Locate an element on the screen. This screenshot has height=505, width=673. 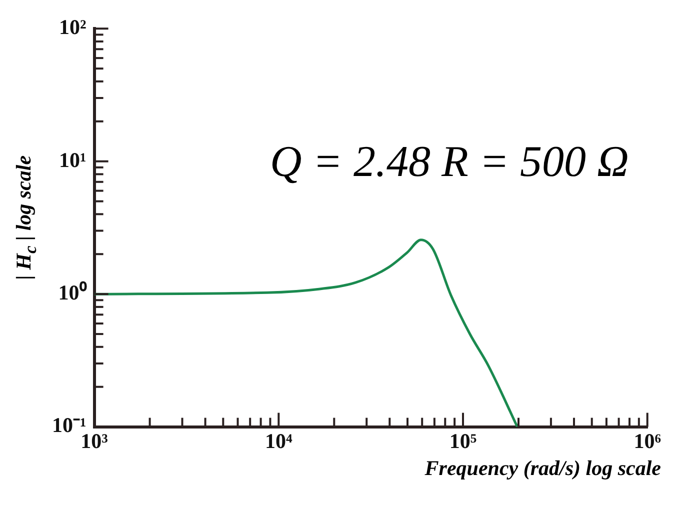
y-tick-label: 10¹ is located at coordinates (72, 160).